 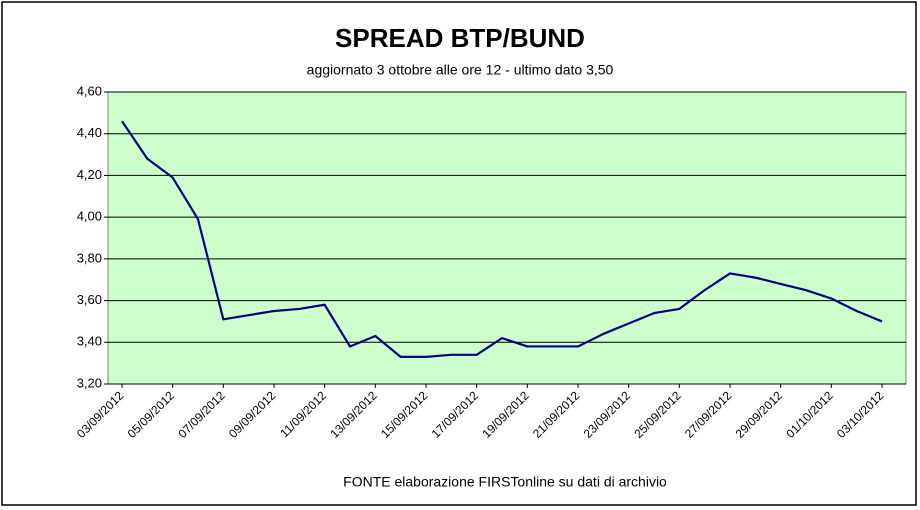 What do you see at coordinates (89, 174) in the screenshot?
I see `y-tick-label: 4,20` at bounding box center [89, 174].